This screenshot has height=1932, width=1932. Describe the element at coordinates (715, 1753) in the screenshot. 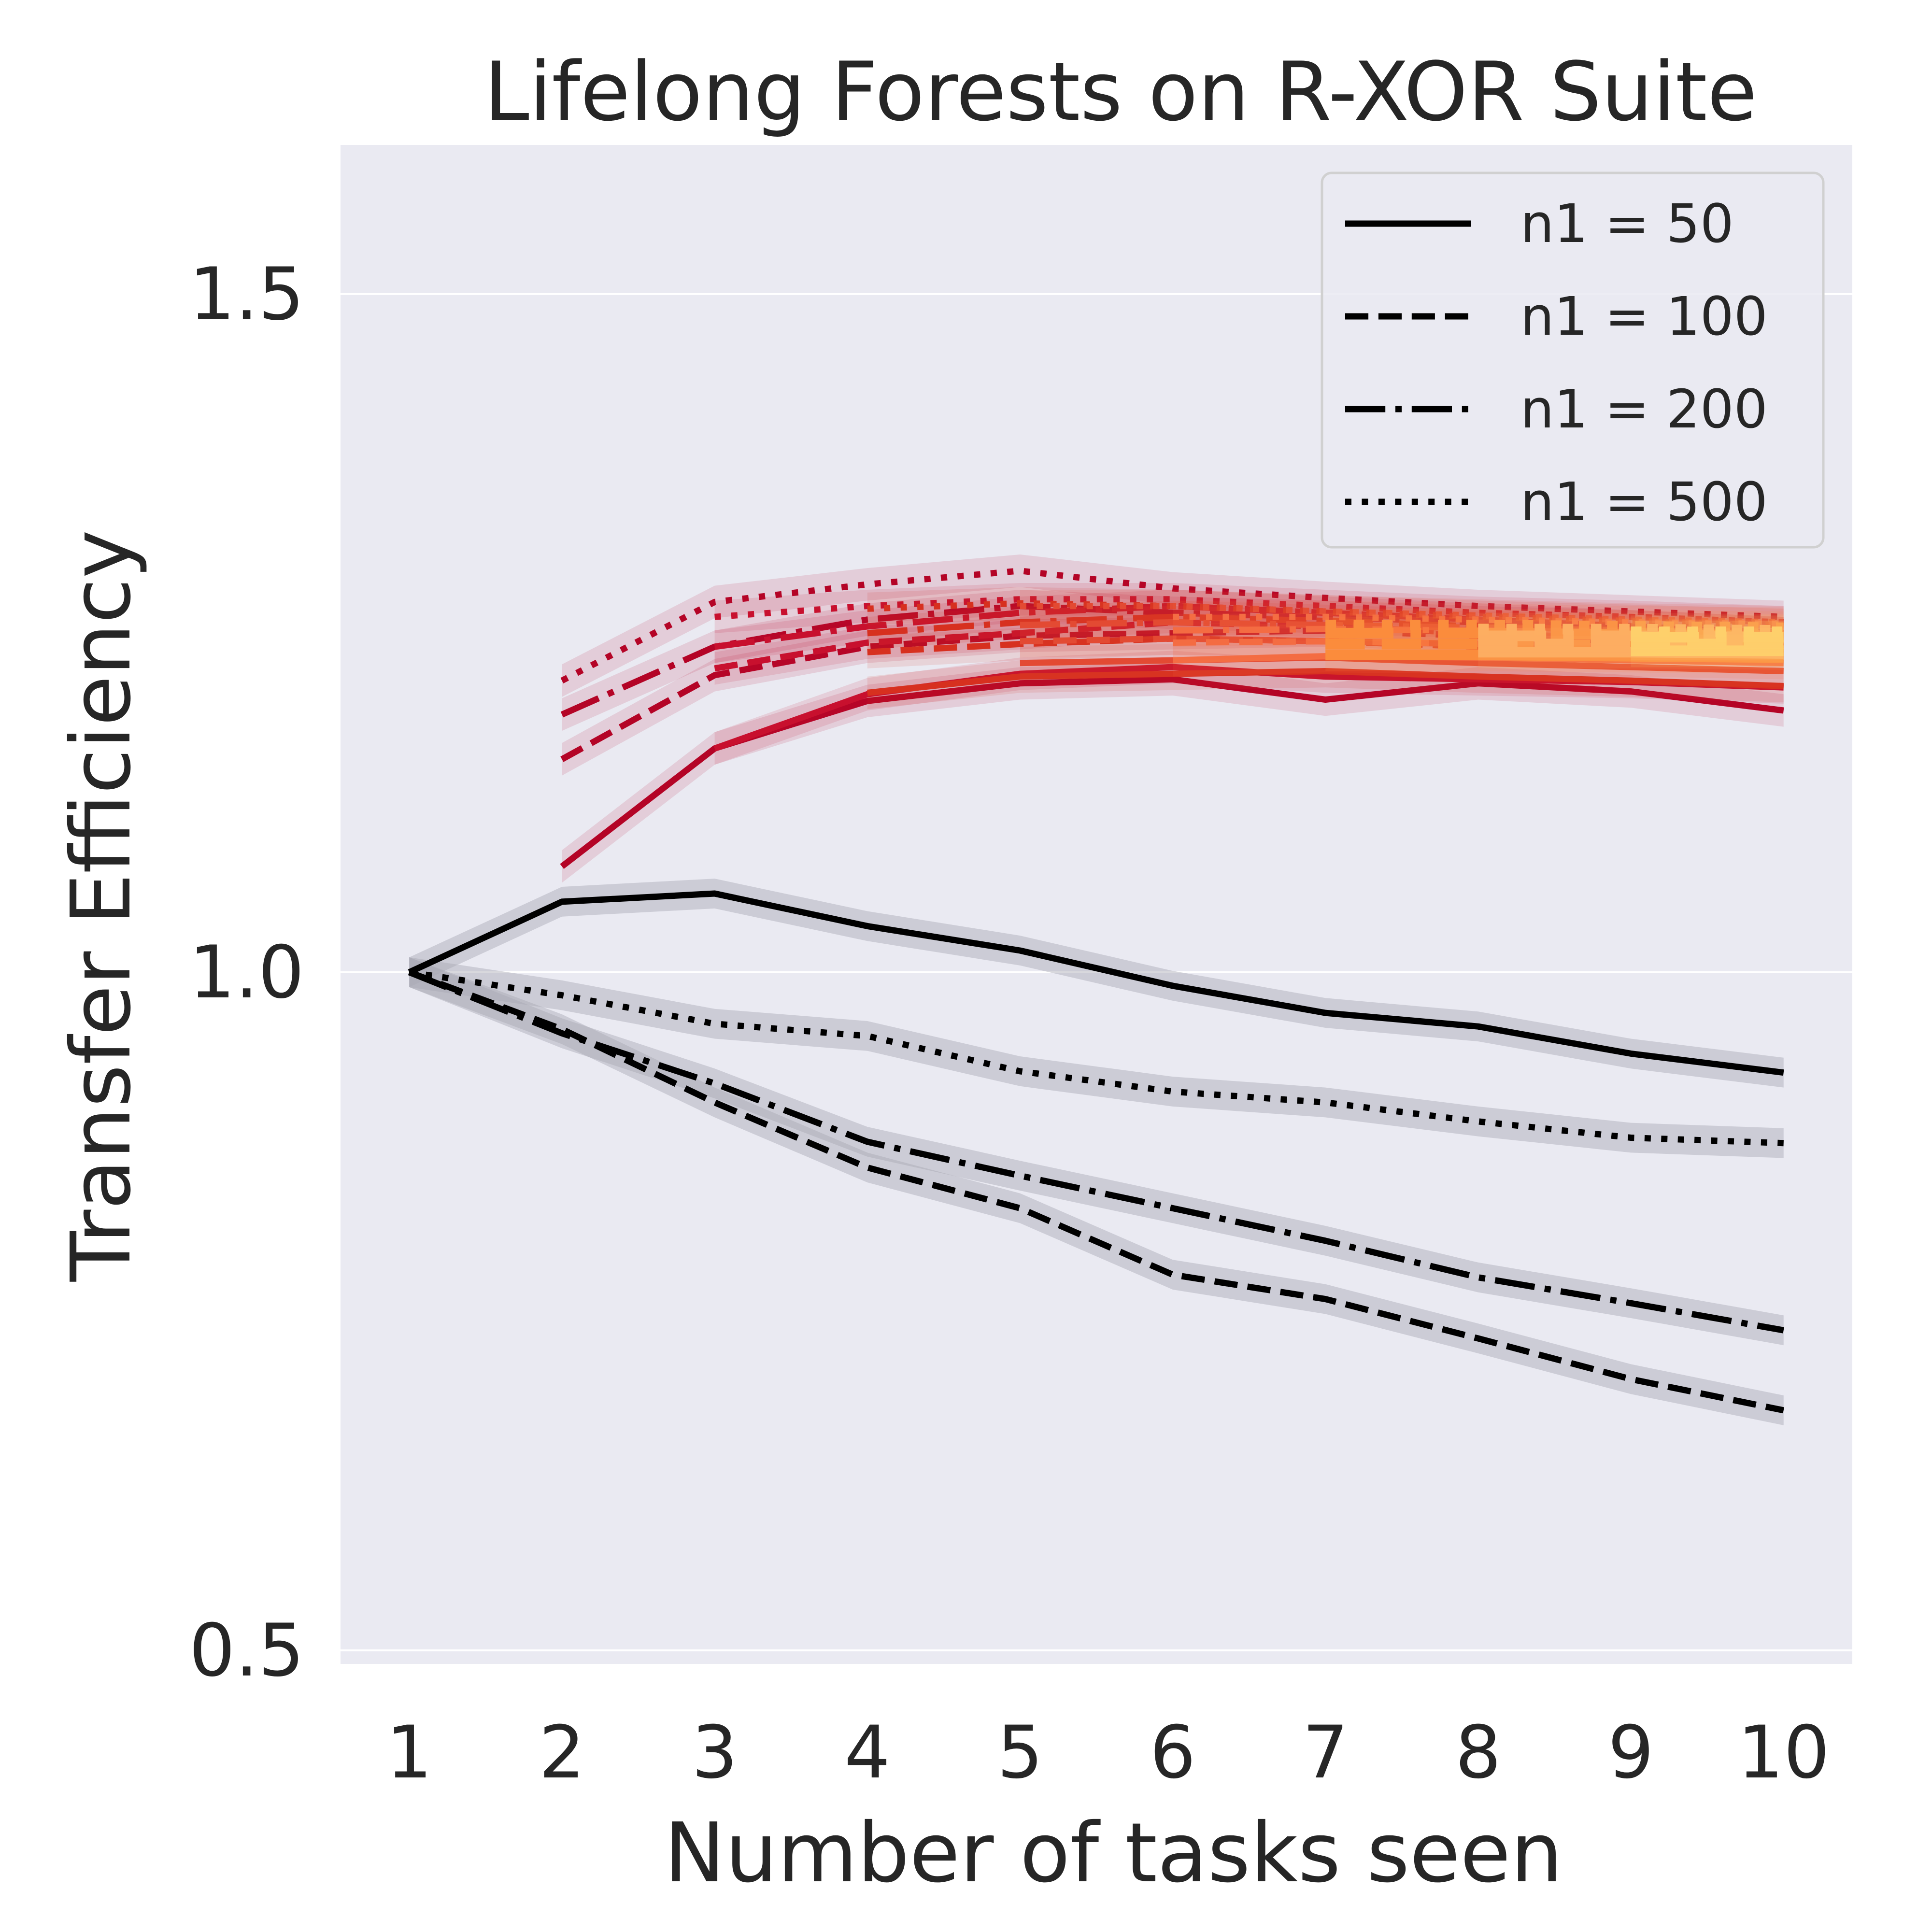

I see `x-tick-label: 3` at that location.